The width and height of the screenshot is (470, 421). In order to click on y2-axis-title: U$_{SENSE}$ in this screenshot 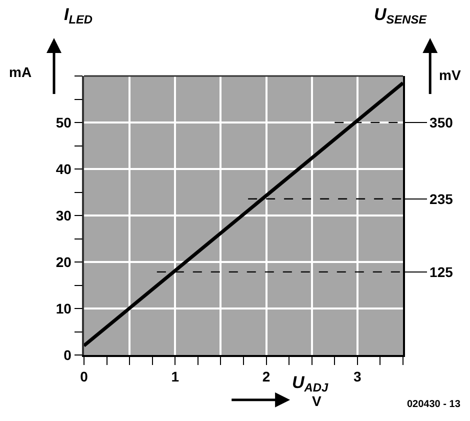, I will do `click(401, 16)`.